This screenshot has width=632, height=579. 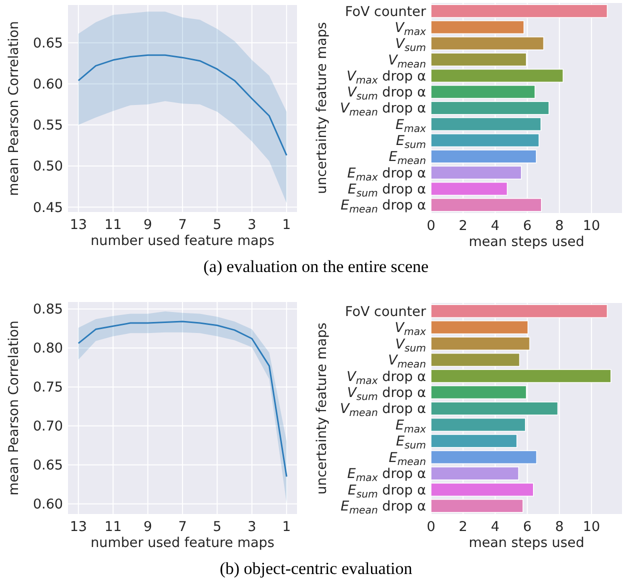 I want to click on y-tick-label: 0.80, so click(x=47, y=348).